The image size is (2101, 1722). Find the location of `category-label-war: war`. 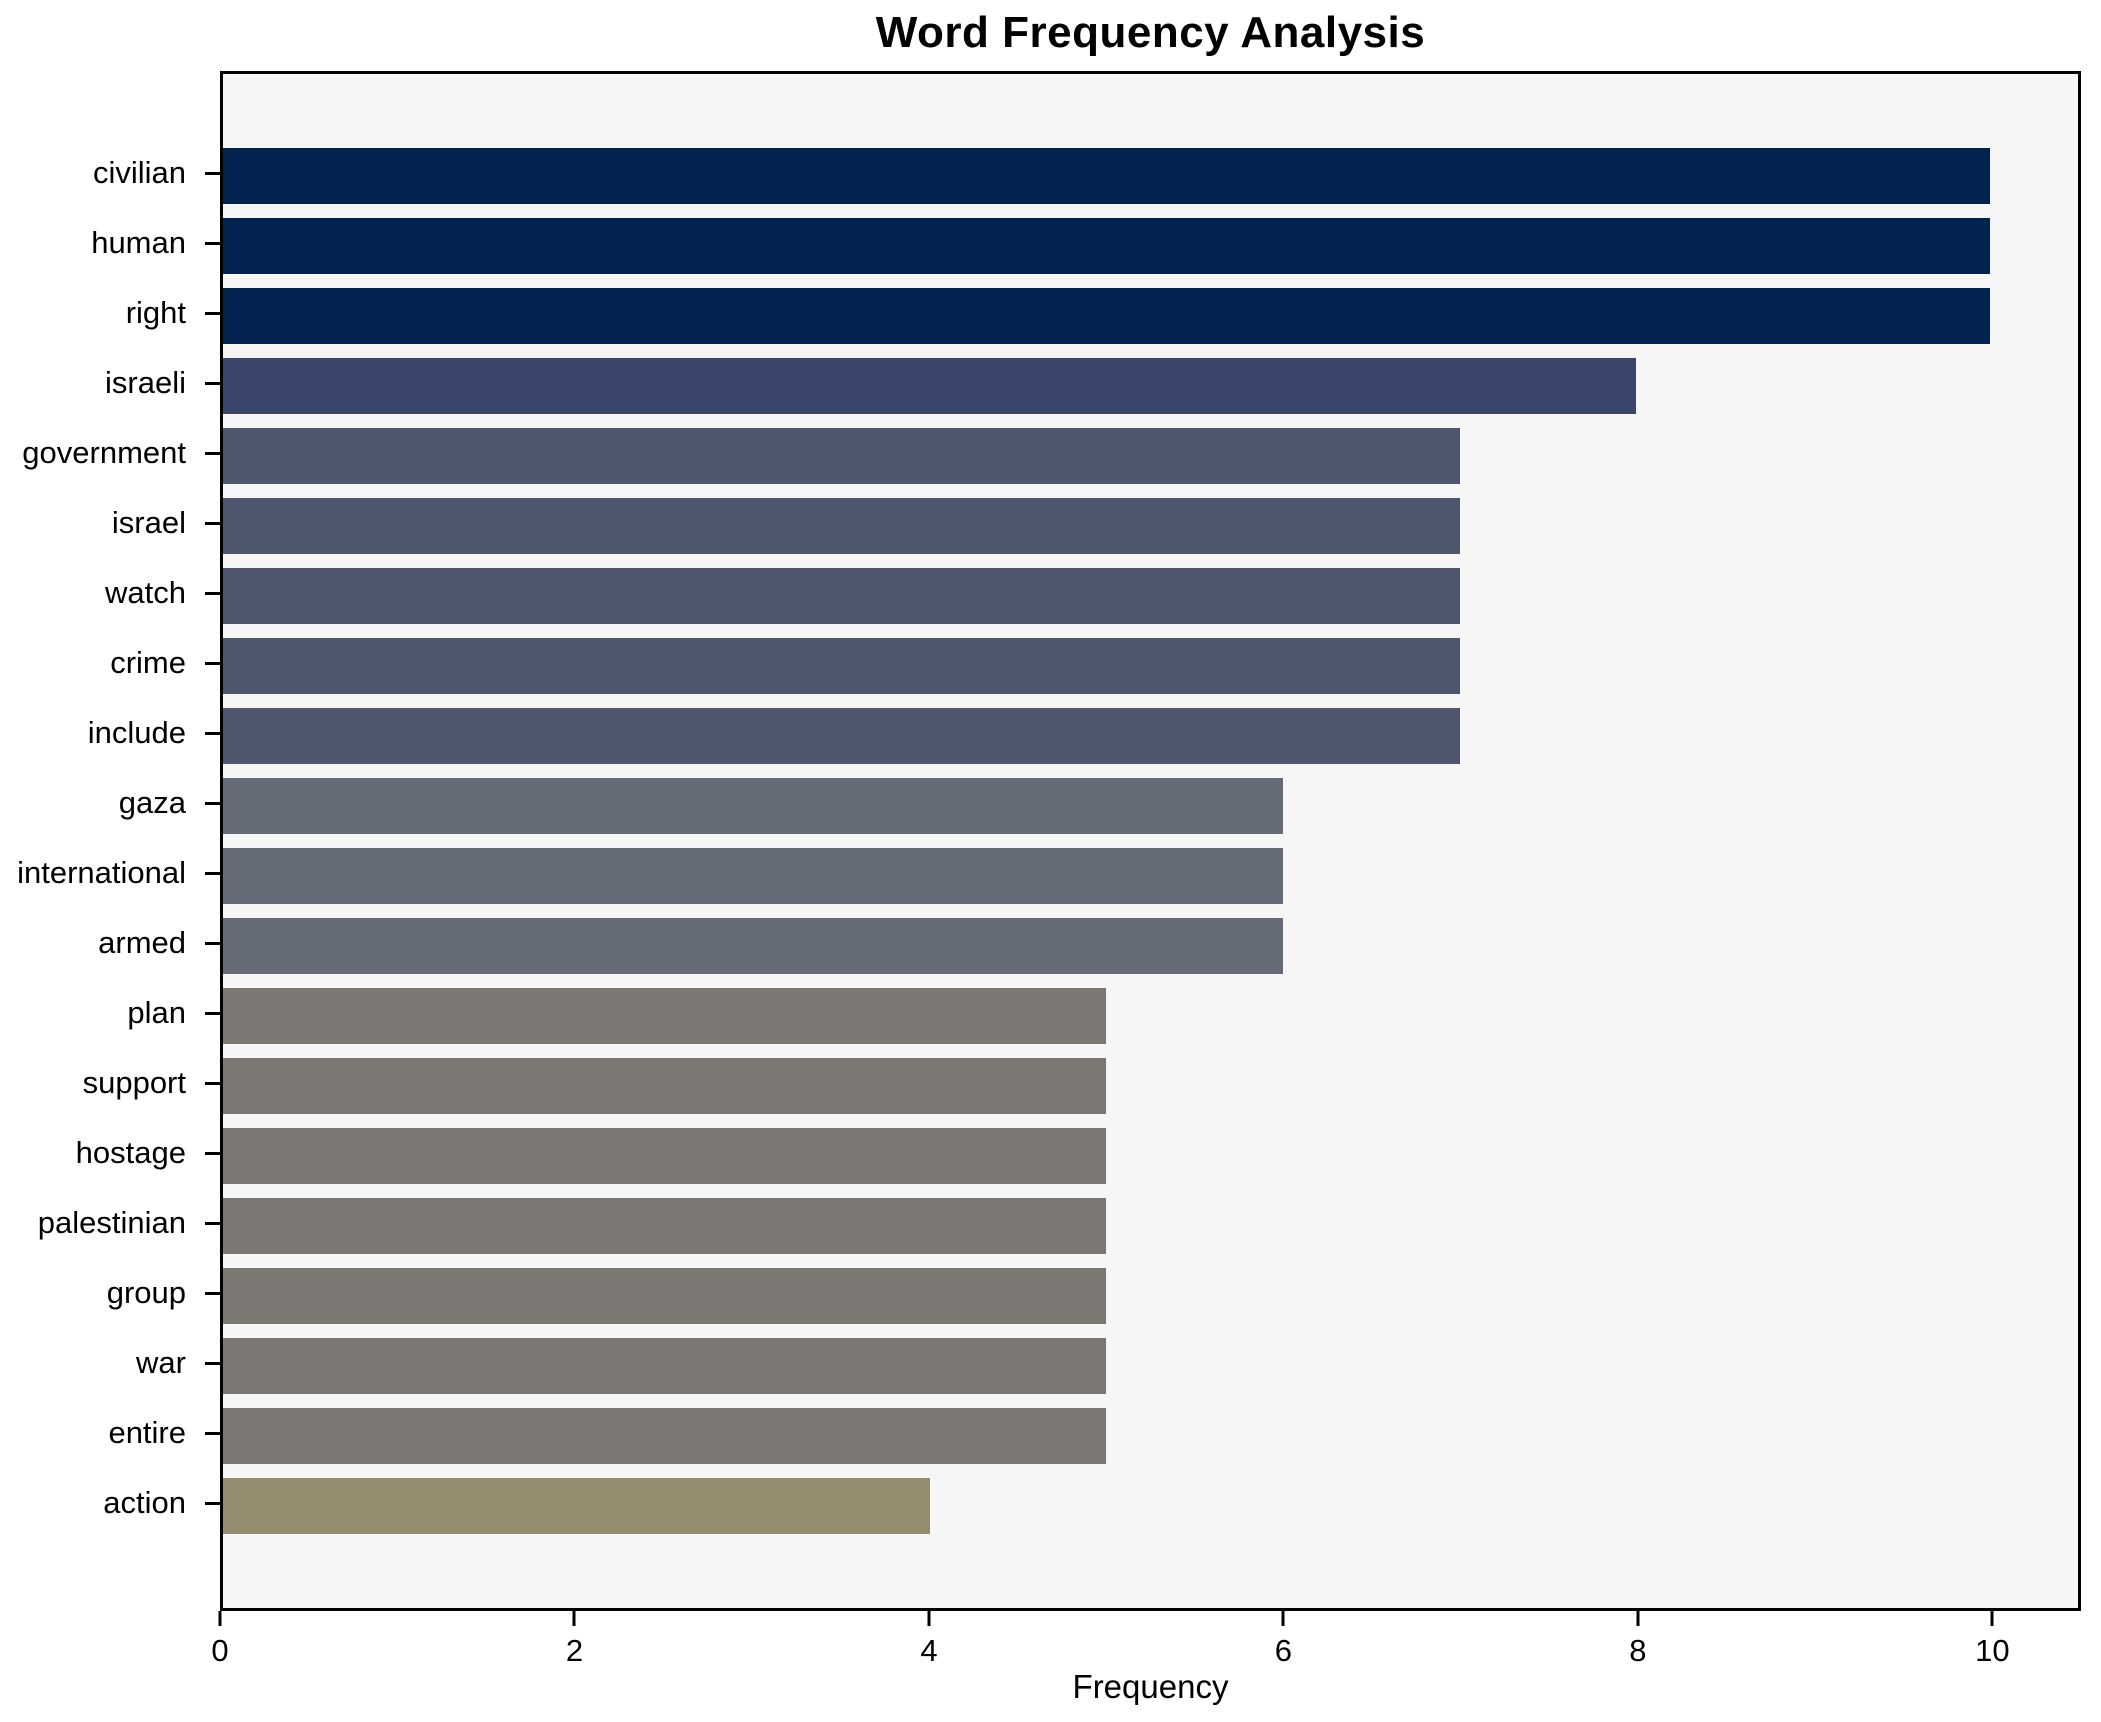

category-label-war: war is located at coordinates (161, 1362).